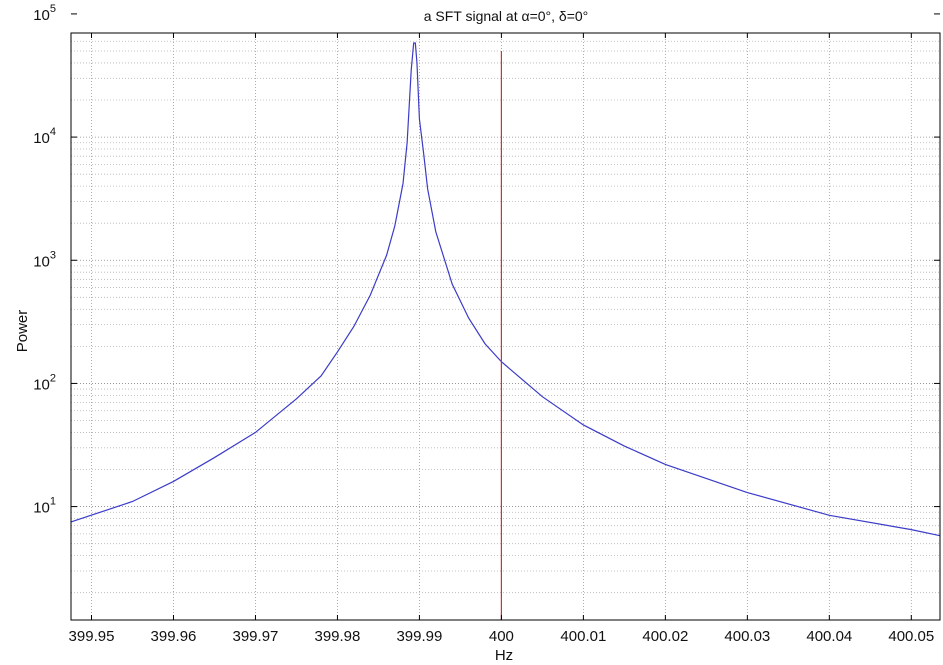 This screenshot has width=943, height=665. What do you see at coordinates (174, 636) in the screenshot?
I see `x-tick-label: 399.96` at bounding box center [174, 636].